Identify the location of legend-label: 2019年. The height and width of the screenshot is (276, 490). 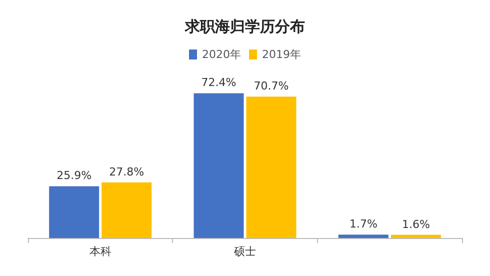
(281, 54).